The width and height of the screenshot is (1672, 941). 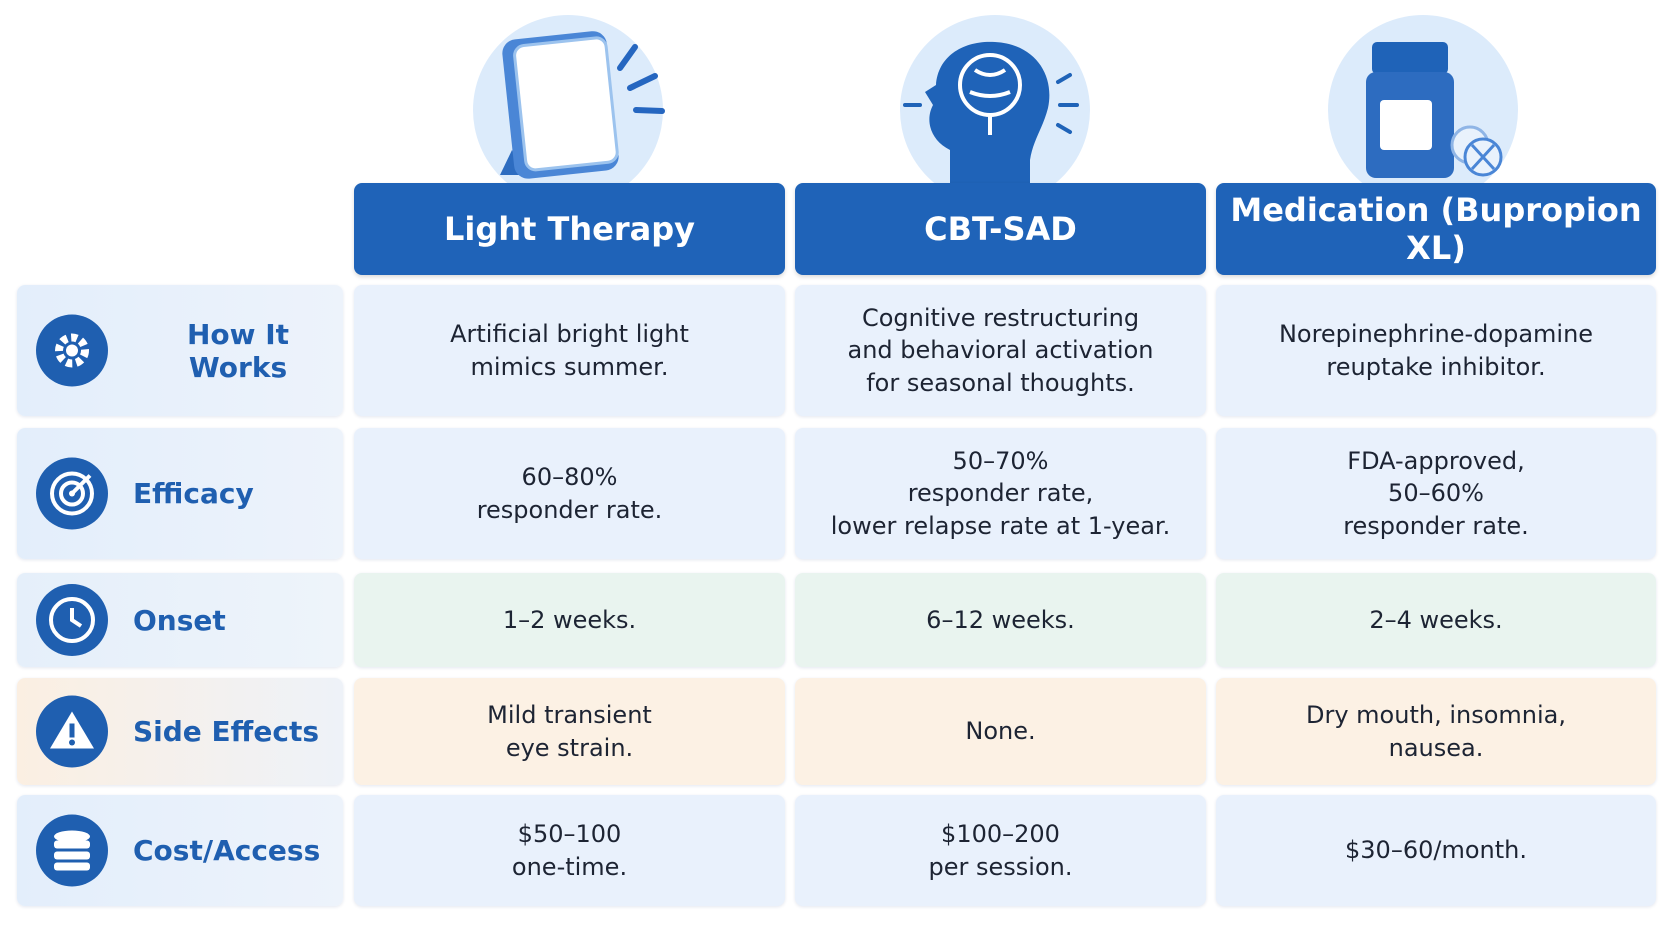 What do you see at coordinates (1436, 731) in the screenshot?
I see `table-cell: Dry mouth, insomnia, nausea.` at bounding box center [1436, 731].